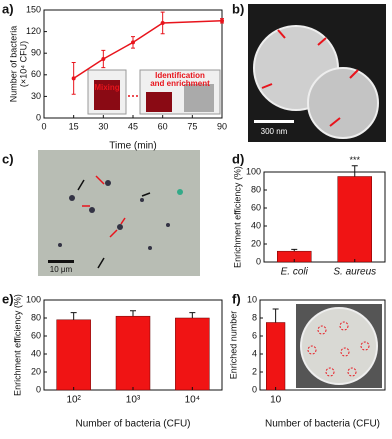  Describe the element at coordinates (254, 353) in the screenshot. I see `y-tick-label: 4` at that location.